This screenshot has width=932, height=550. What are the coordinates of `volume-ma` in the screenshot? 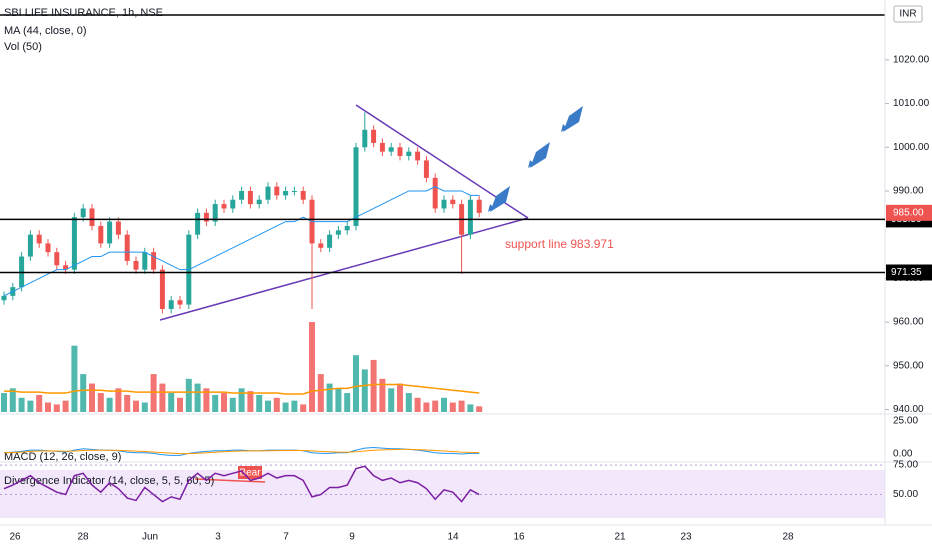 It's located at (242, 389).